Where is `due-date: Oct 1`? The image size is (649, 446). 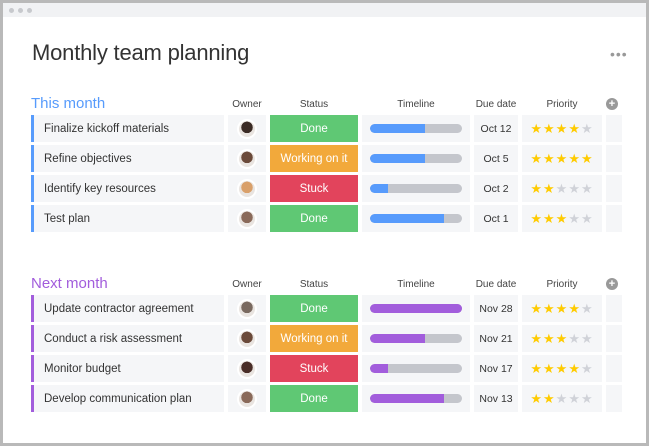 due-date: Oct 1 is located at coordinates (496, 218).